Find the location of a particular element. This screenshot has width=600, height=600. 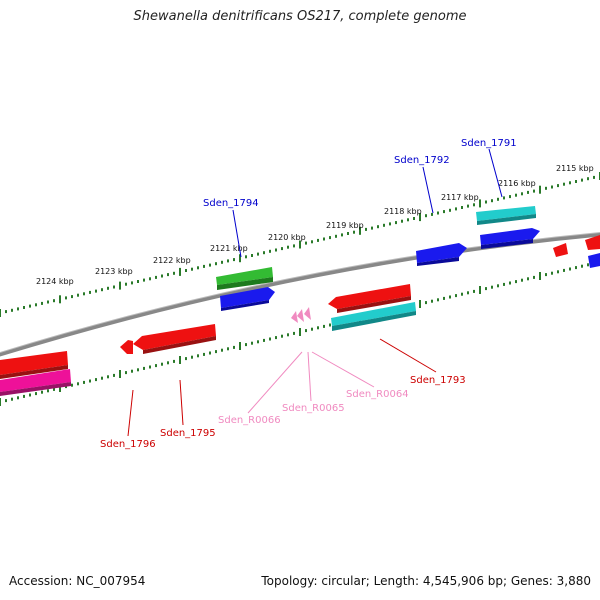

gene-red-small-right is located at coordinates (560, 250).